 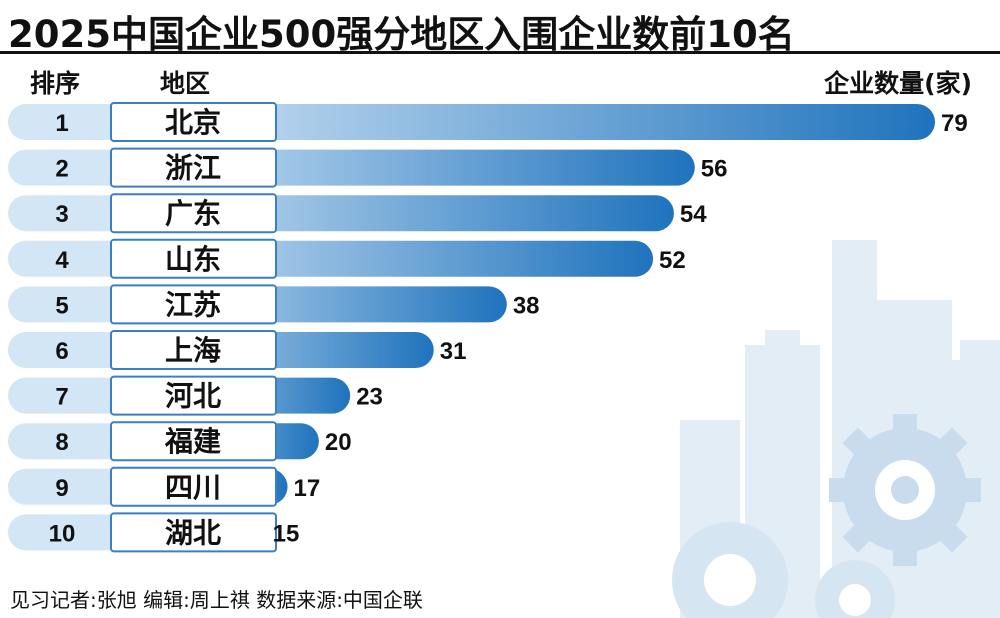 What do you see at coordinates (338, 442) in the screenshot?
I see `value-label: 20` at bounding box center [338, 442].